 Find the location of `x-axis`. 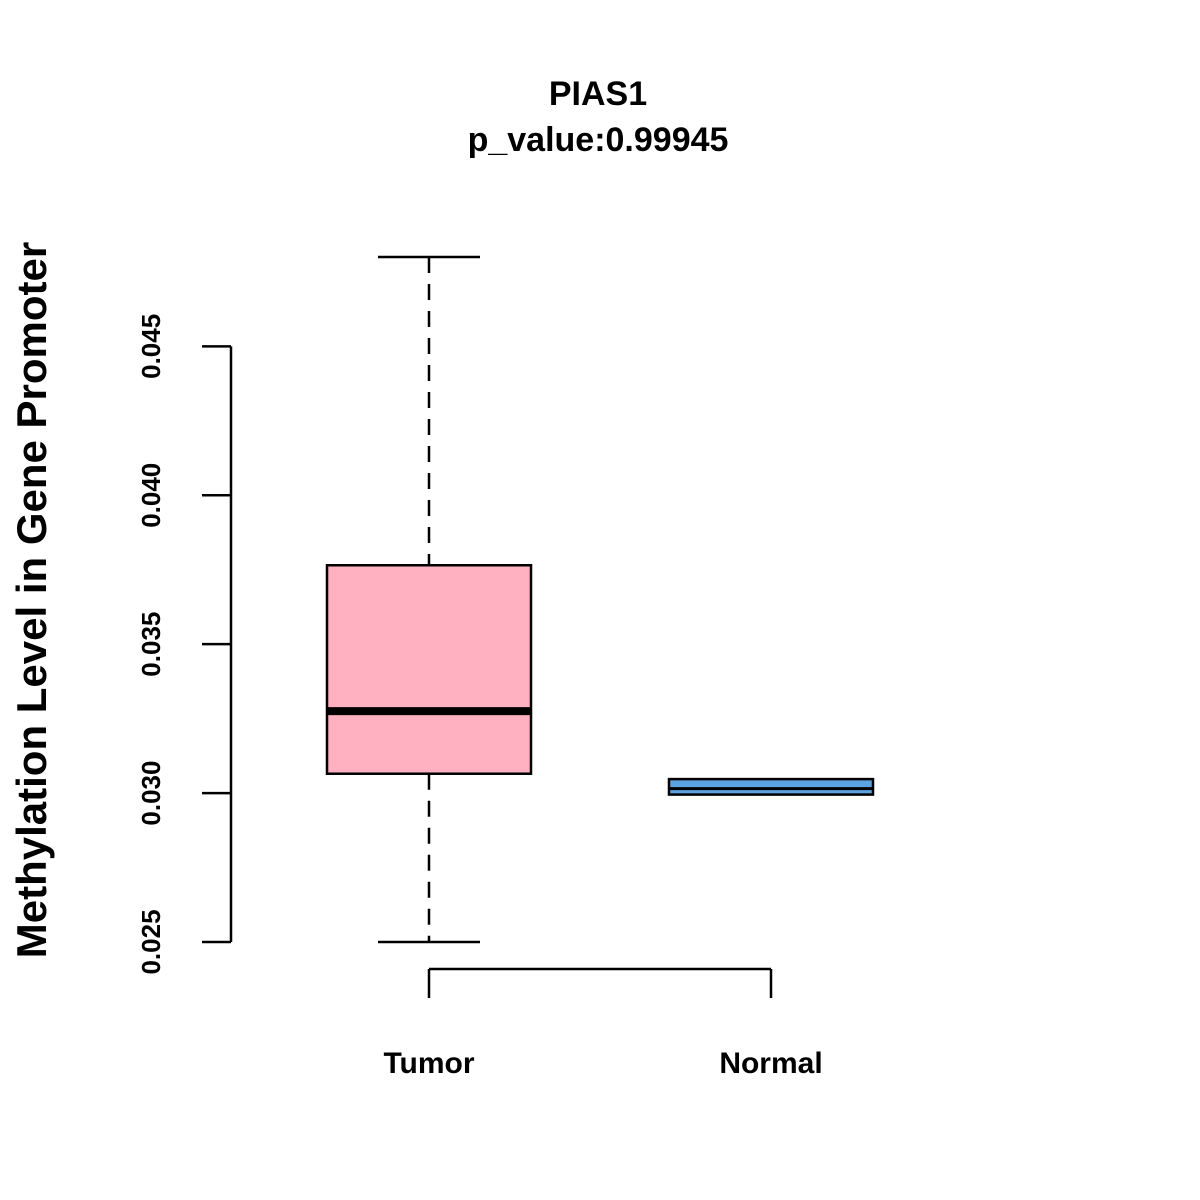

x-axis is located at coordinates (600, 982).